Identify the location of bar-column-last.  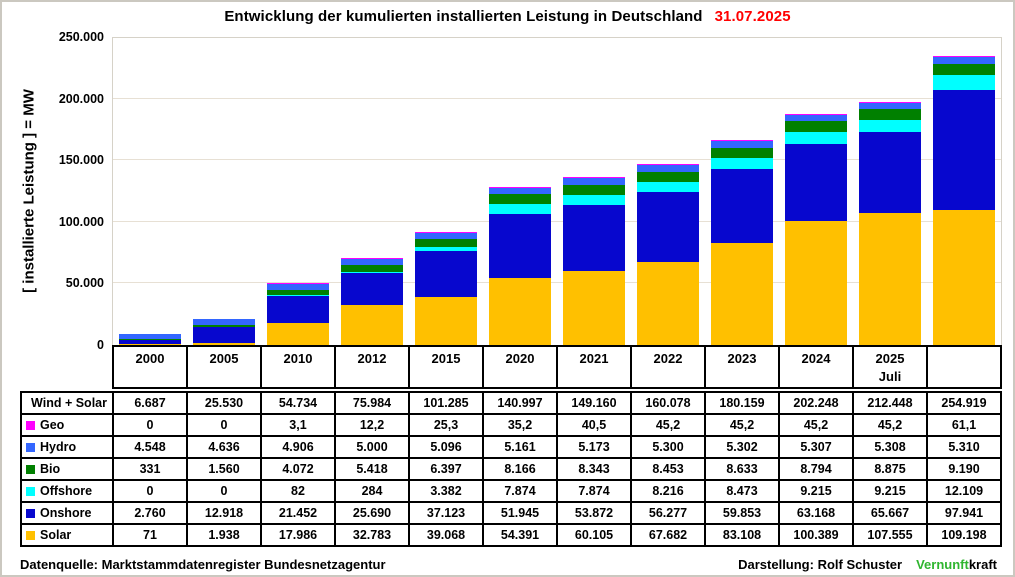
(964, 191).